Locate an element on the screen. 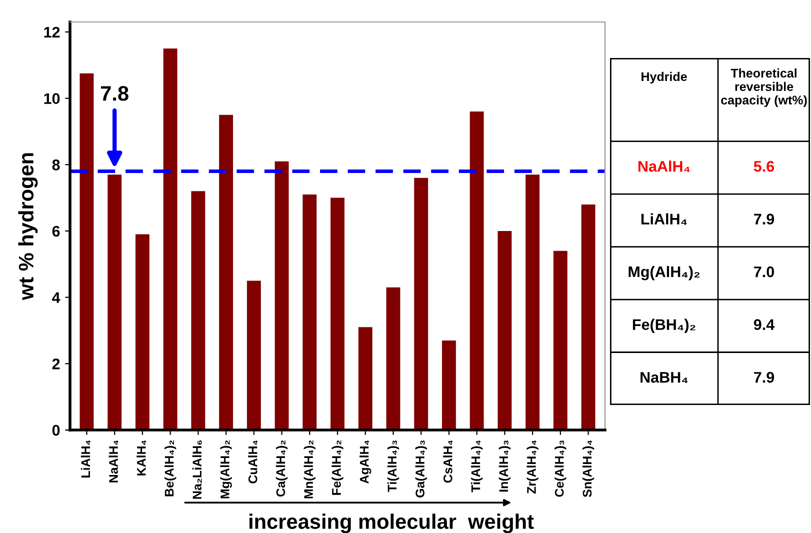 The image size is (811, 533). data-label: 9.4 is located at coordinates (764, 324).